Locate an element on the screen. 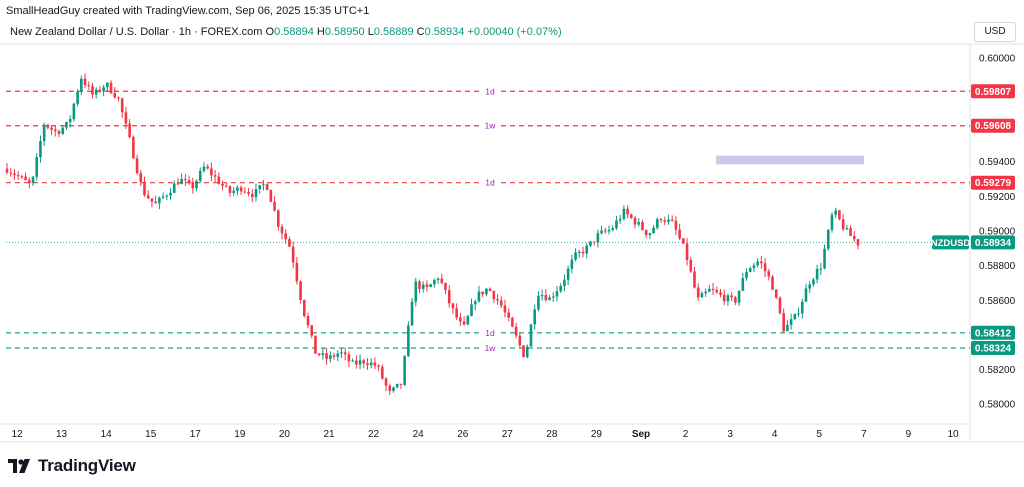 This screenshot has height=487, width=1024. price-level-label-text: 0.59608 is located at coordinates (993, 126).